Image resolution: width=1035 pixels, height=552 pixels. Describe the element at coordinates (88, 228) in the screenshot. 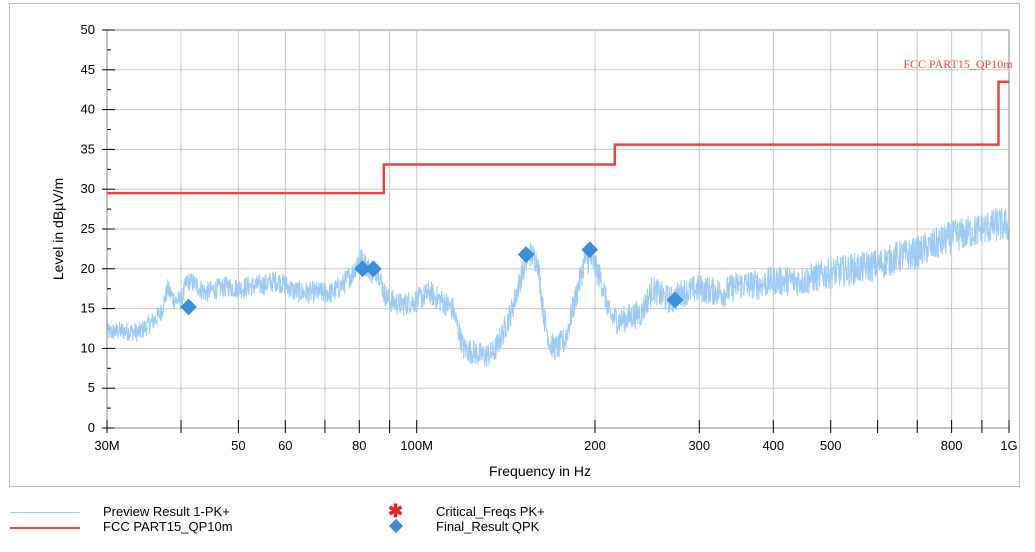

I see `y-tick-label: 25` at that location.